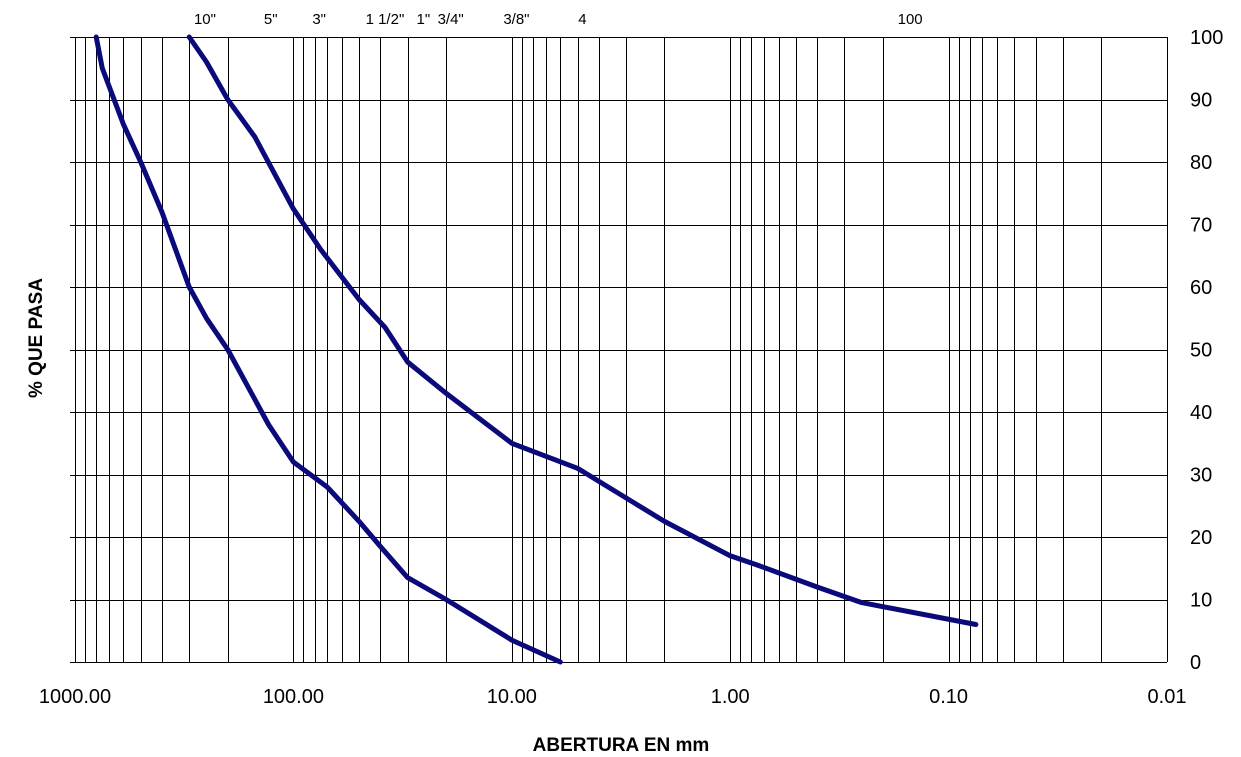 This screenshot has height=757, width=1241. I want to click on y-tick-label: 100, so click(1206, 38).